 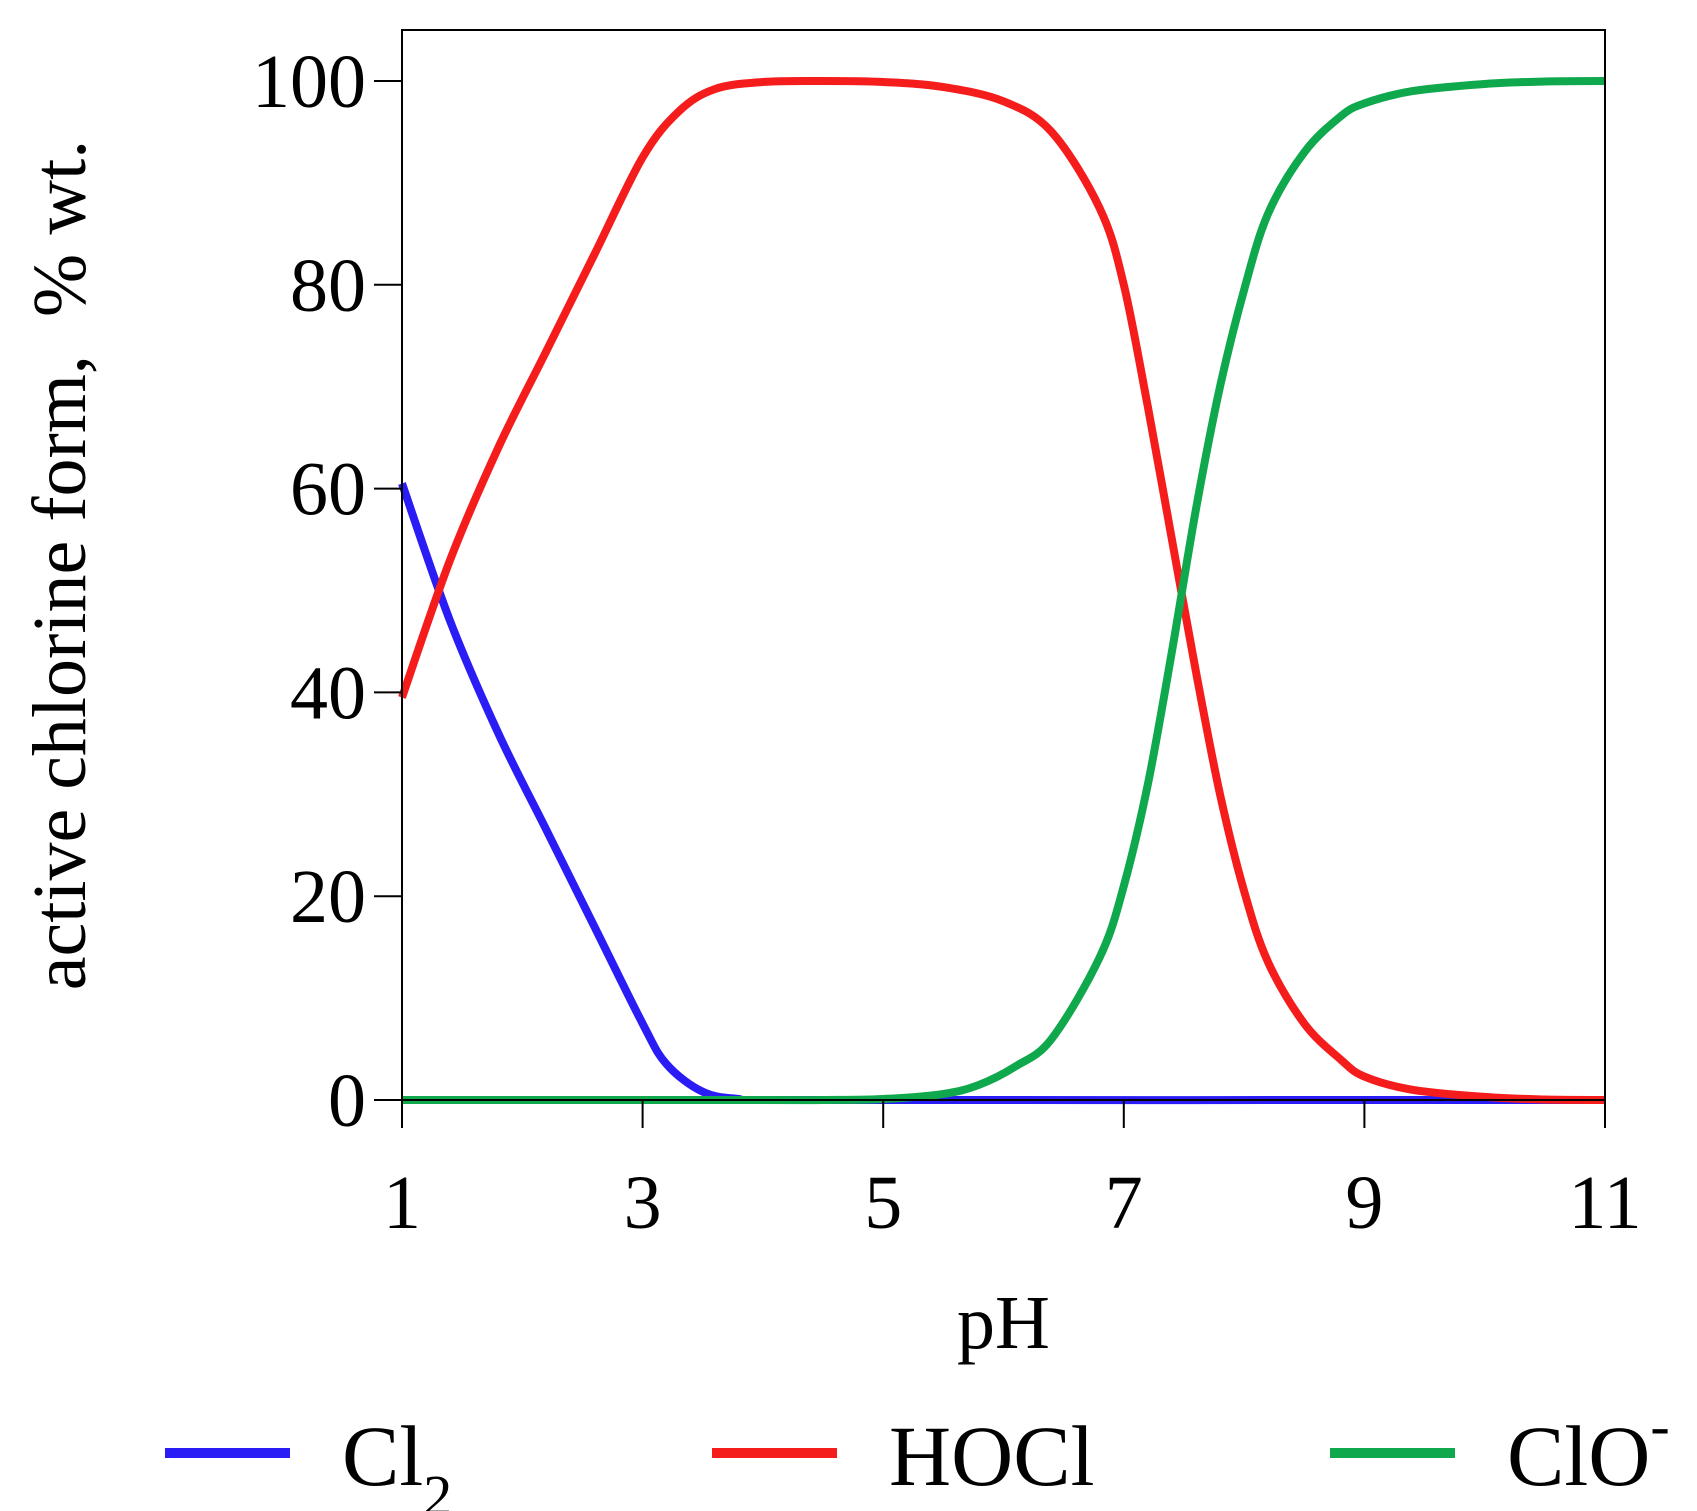 I want to click on y-tick-label: 60, so click(x=328, y=490).